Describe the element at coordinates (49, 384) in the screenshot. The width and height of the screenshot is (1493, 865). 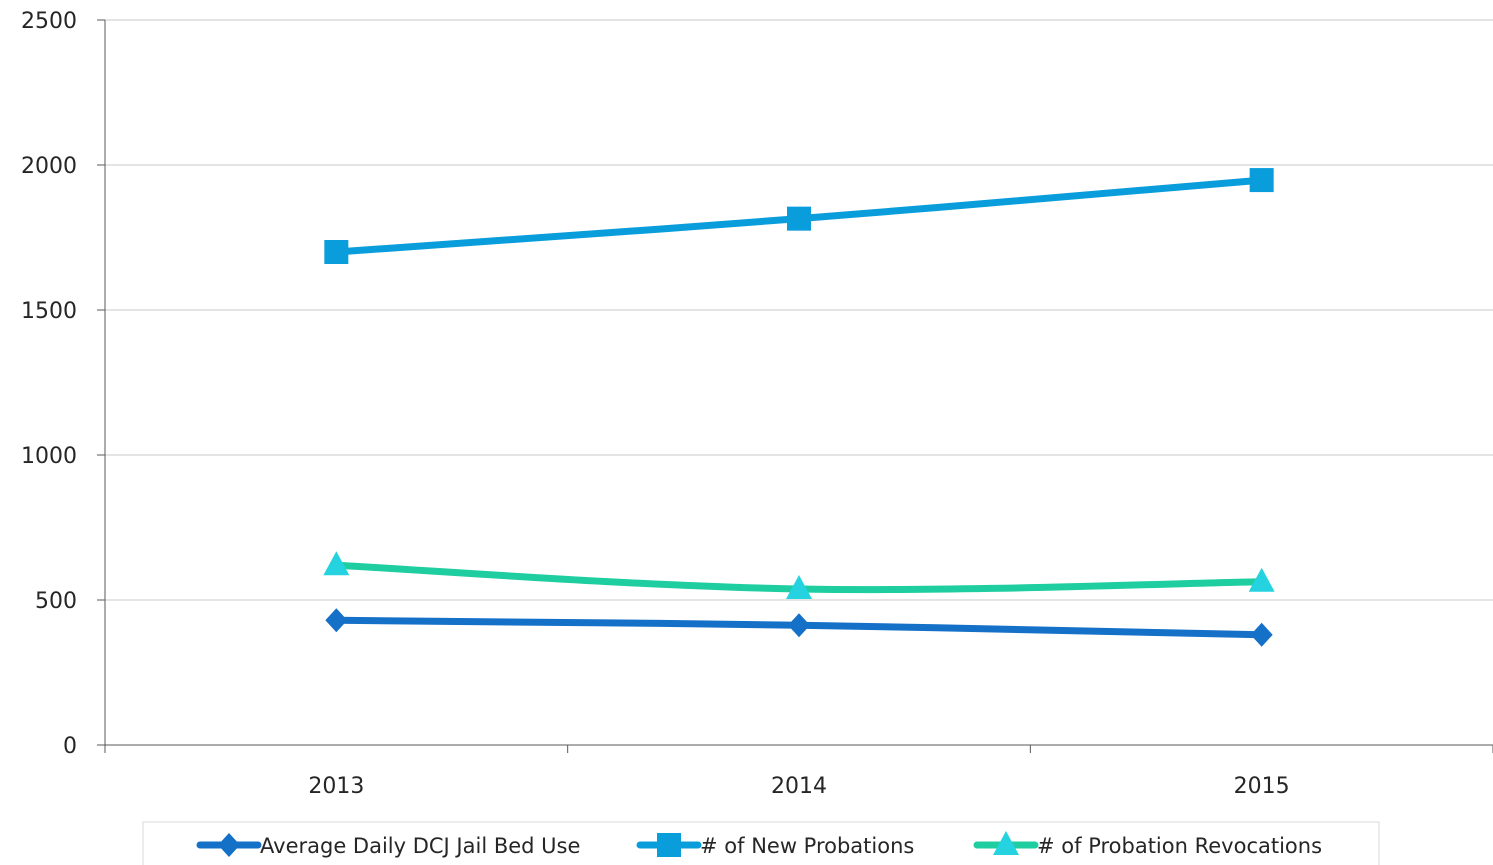
I see `y-axis-tick-labels: 0 500 1000 1500 2000 2500` at that location.